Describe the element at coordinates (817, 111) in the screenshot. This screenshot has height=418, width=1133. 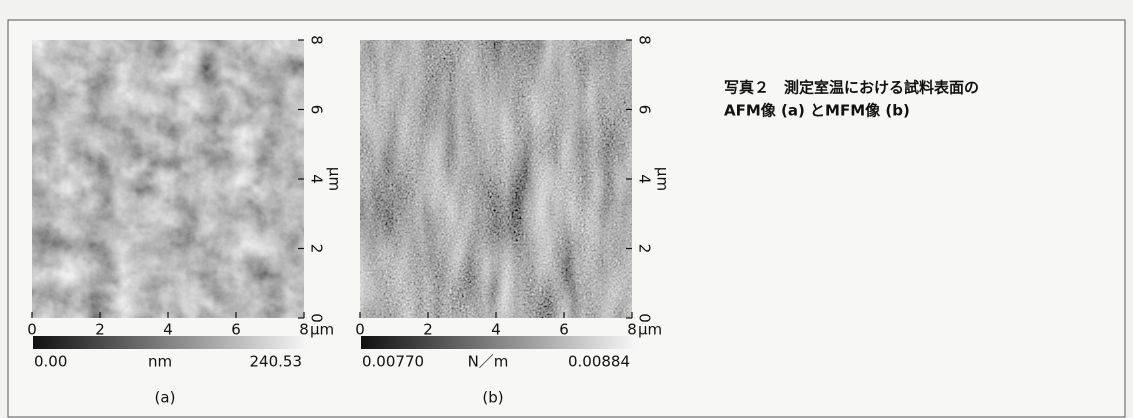
I see `caption-line: AFM像 (a) とMFM像 (b)` at that location.